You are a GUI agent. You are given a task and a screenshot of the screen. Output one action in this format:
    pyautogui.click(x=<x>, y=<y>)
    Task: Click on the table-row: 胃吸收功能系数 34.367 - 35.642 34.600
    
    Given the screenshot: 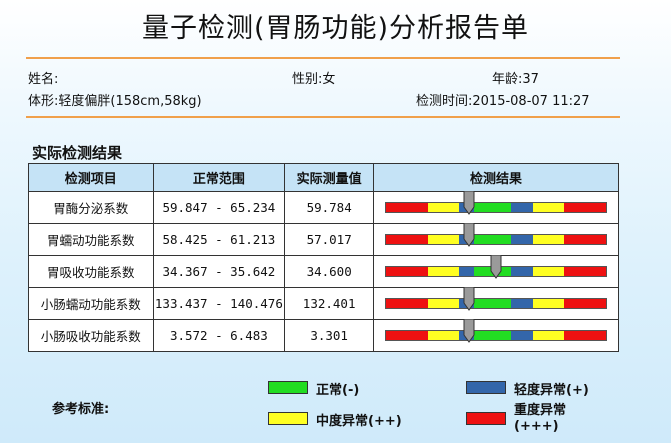 What is the action you would take?
    pyautogui.click(x=323, y=271)
    